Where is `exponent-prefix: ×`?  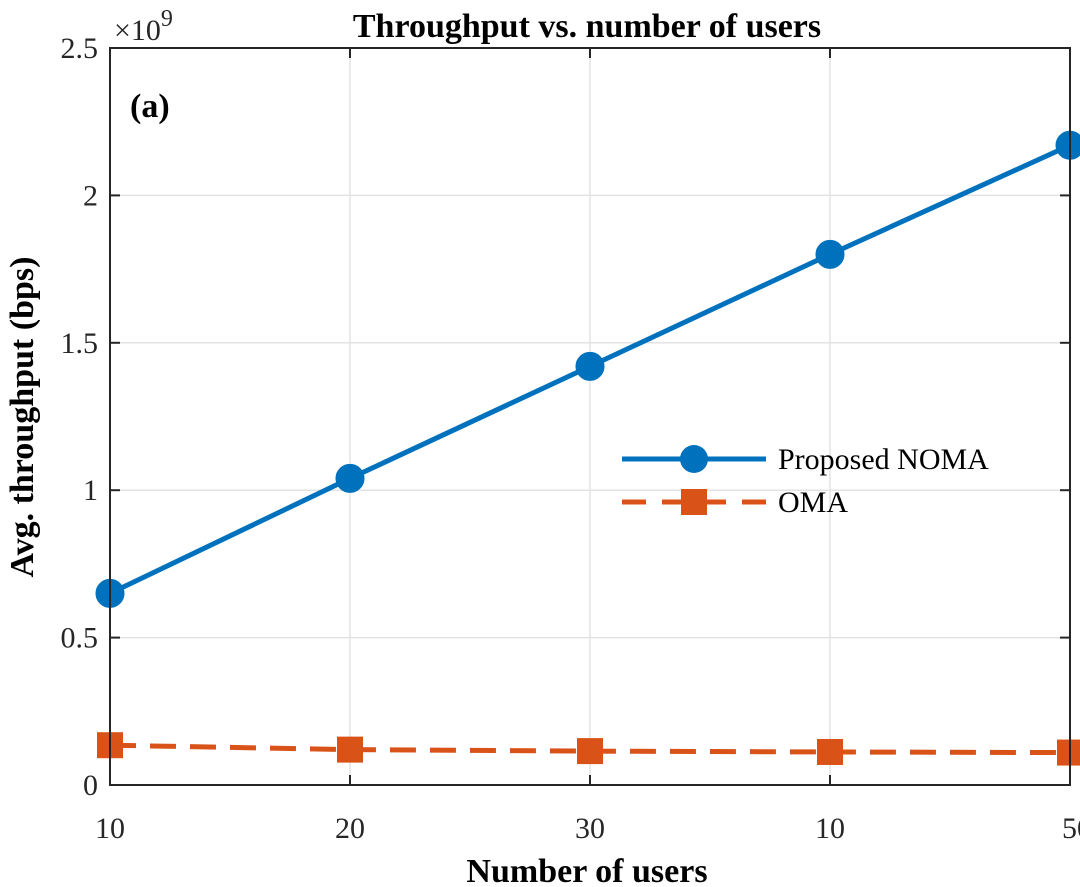 exponent-prefix: × is located at coordinates (122, 30).